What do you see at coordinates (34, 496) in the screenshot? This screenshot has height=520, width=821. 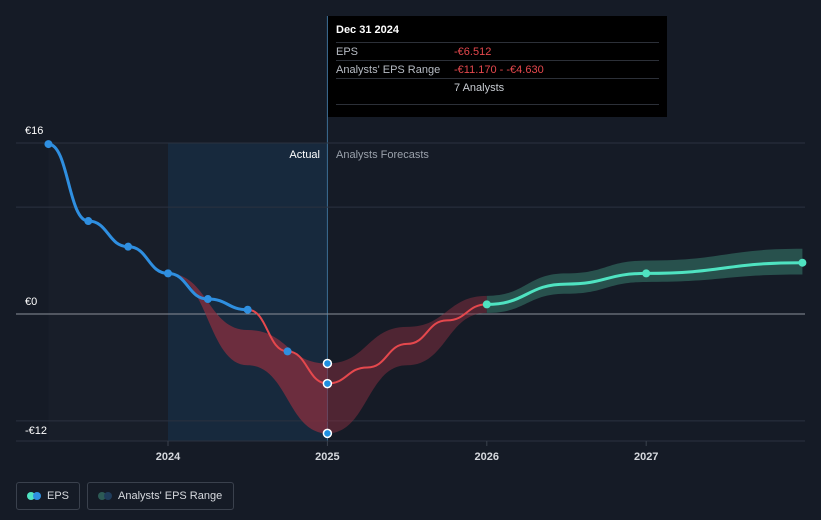 I see `legend-eps-icon` at bounding box center [34, 496].